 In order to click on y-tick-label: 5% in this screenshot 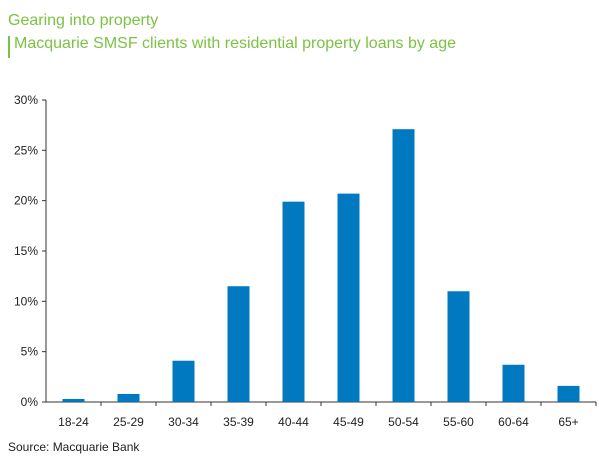, I will do `click(30, 352)`.